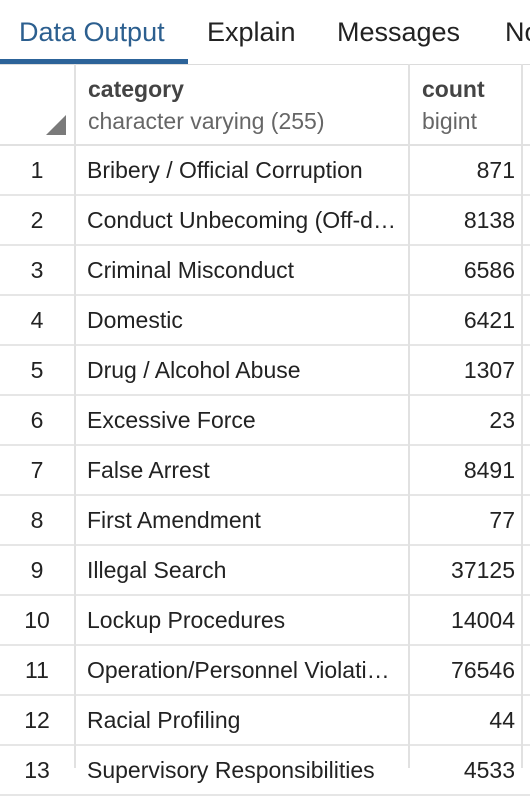  What do you see at coordinates (37, 570) in the screenshot?
I see `row-number: 9` at bounding box center [37, 570].